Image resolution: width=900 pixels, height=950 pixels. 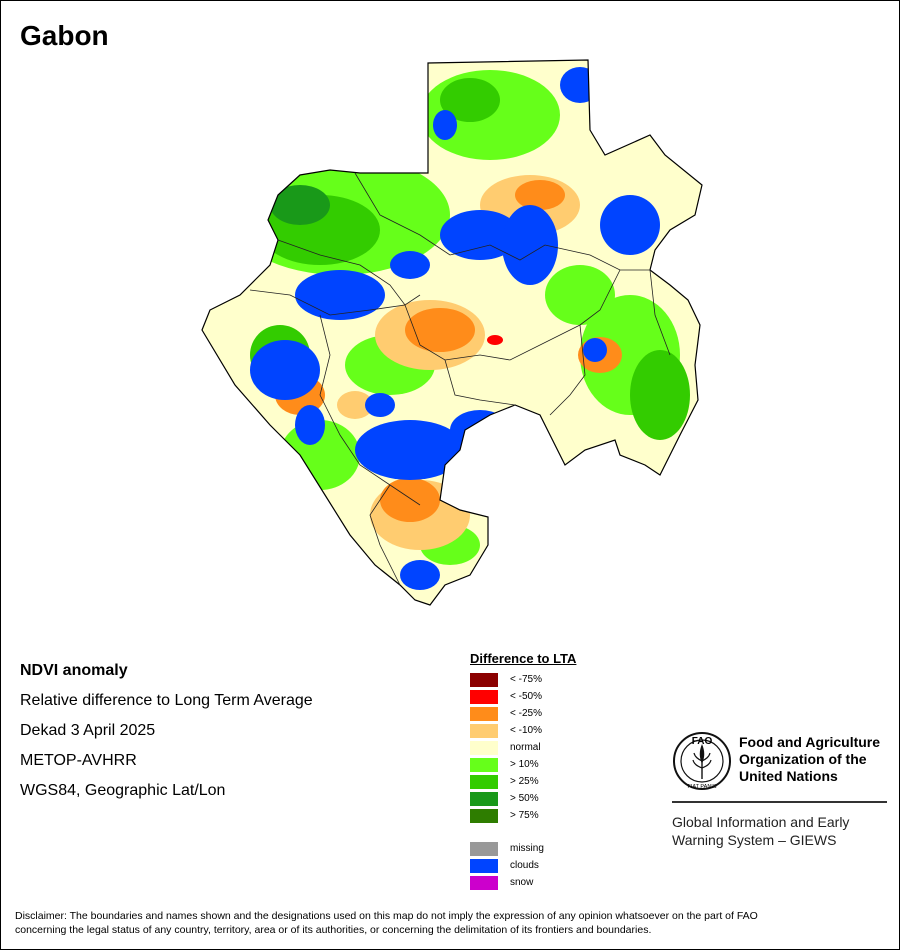 What do you see at coordinates (123, 790) in the screenshot?
I see `info-line-4: WGS84, Geographic Lat/Lon` at bounding box center [123, 790].